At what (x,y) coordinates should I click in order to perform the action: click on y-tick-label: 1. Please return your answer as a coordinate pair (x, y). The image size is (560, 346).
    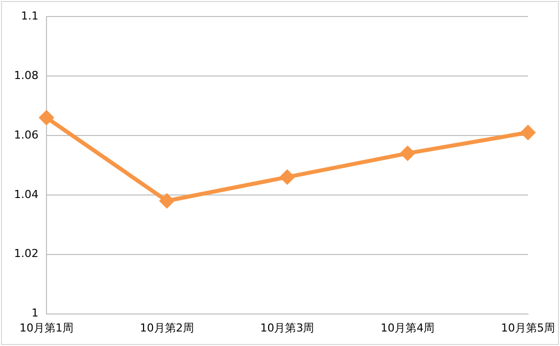
    Looking at the image, I should click on (34, 313).